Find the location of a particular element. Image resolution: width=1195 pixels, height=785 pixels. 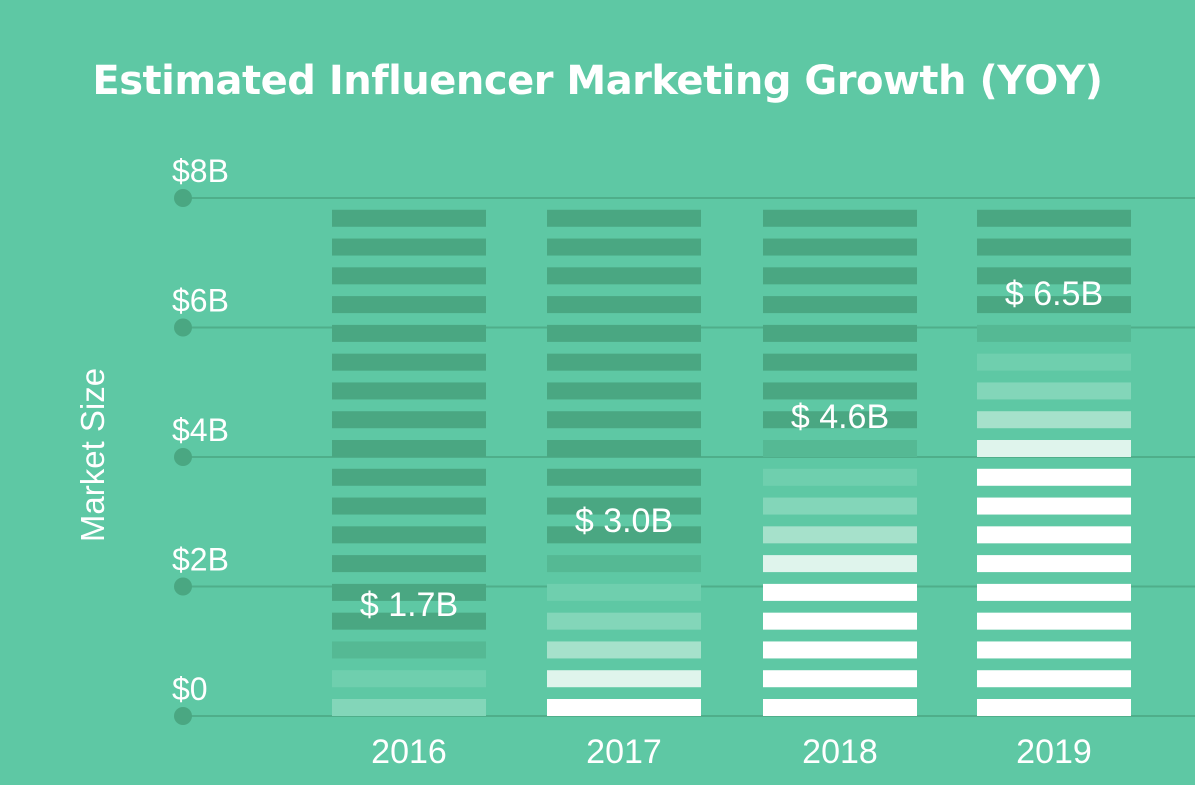

x-tick-label: 2019 is located at coordinates (1054, 752).